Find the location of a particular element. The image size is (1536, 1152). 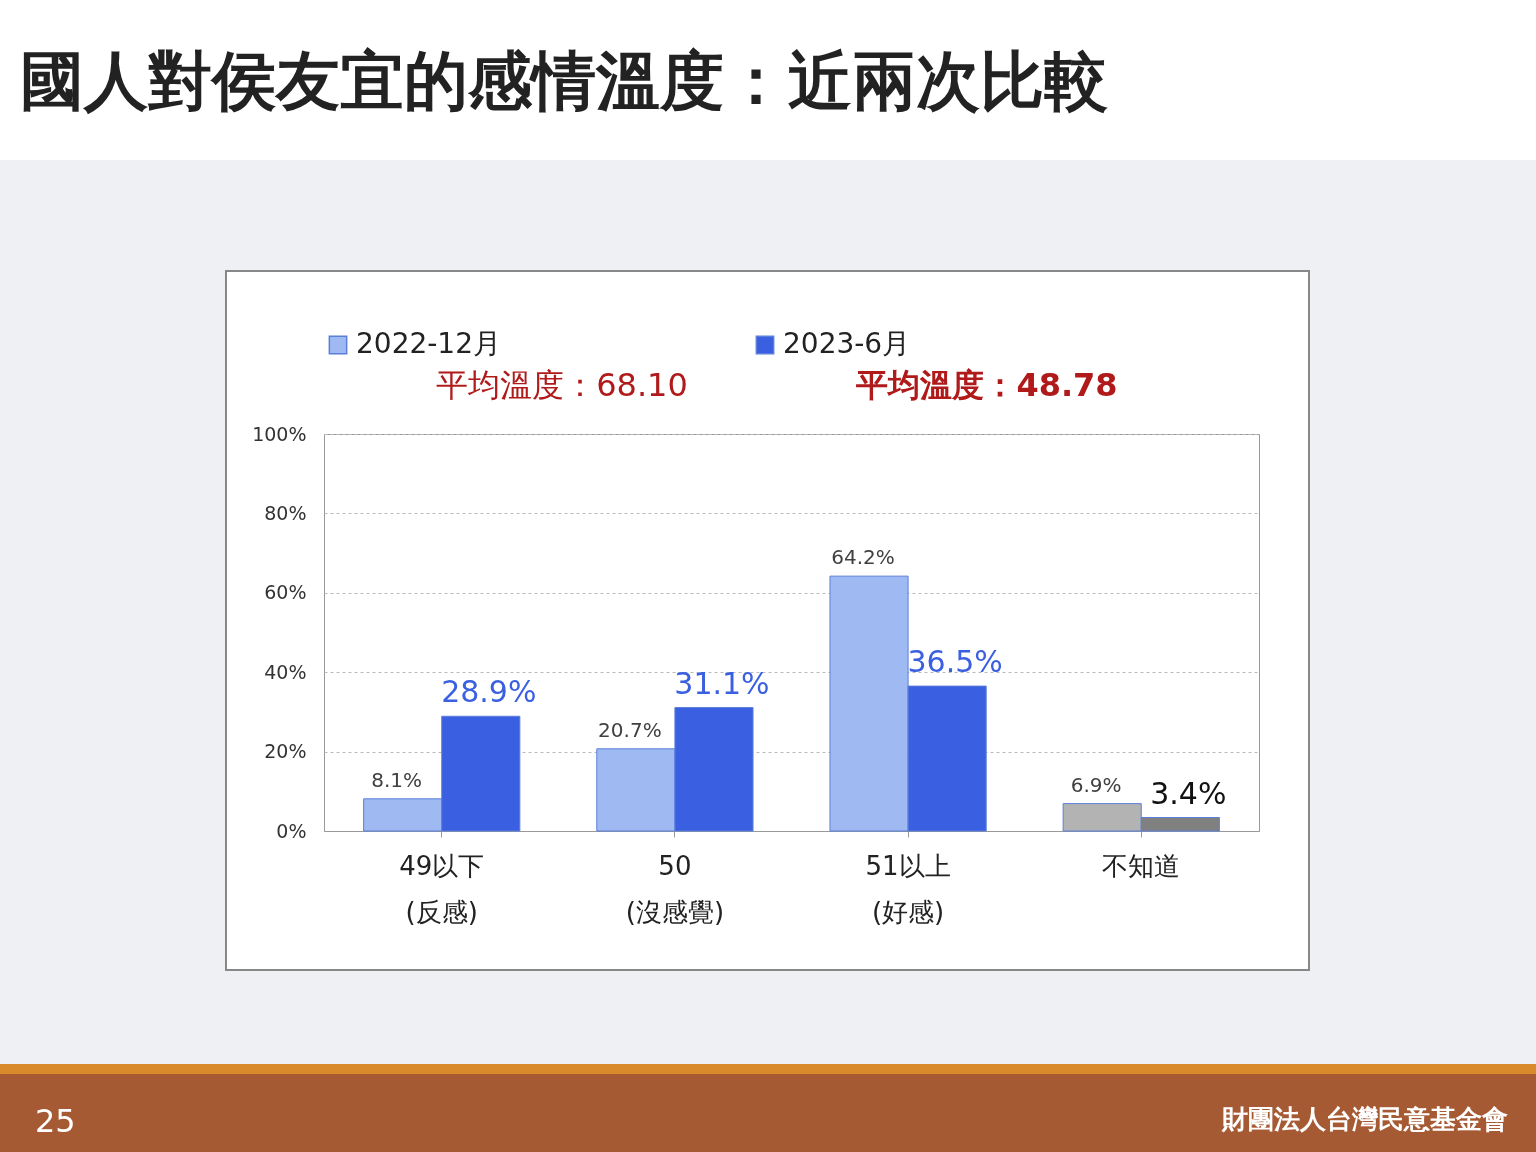

legend-label: 2023-6月 is located at coordinates (847, 343).